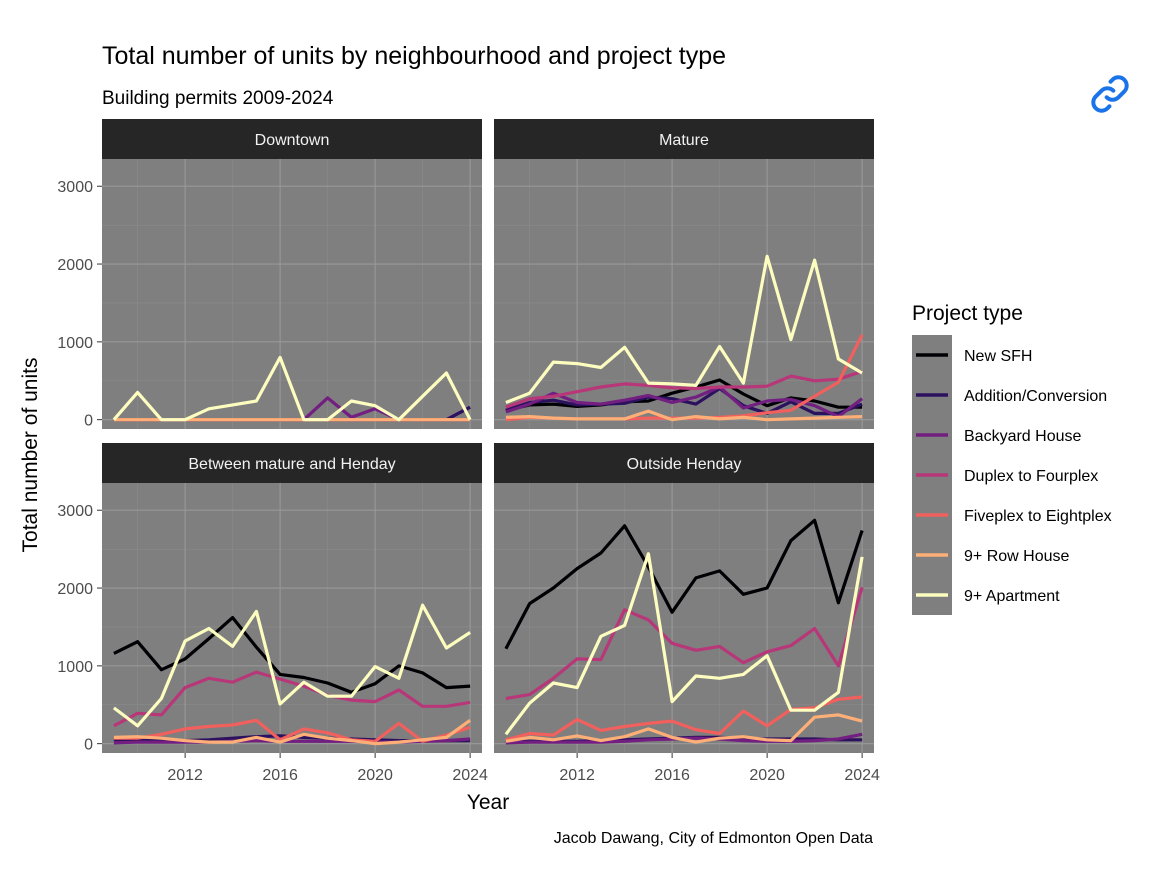 Image resolution: width=1170 pixels, height=892 pixels. Describe the element at coordinates (1038, 516) in the screenshot. I see `legend-label: Fiveplex to Eightplex` at that location.